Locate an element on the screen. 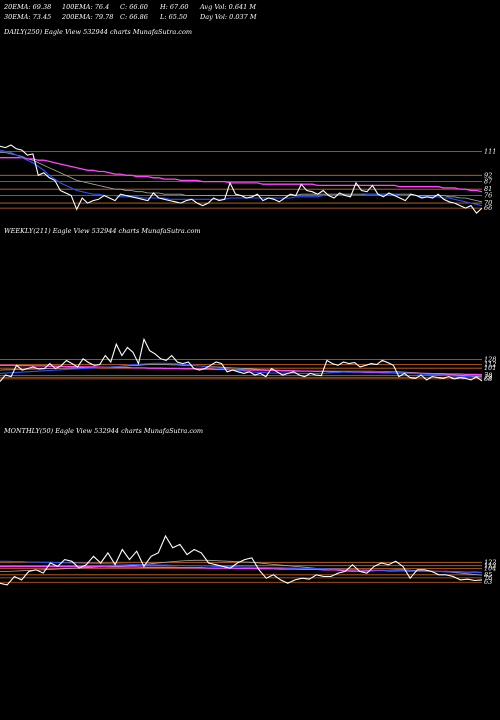 The height and width of the screenshot is (720, 500). monthly-level-label-0: 122 is located at coordinates (490, 562).